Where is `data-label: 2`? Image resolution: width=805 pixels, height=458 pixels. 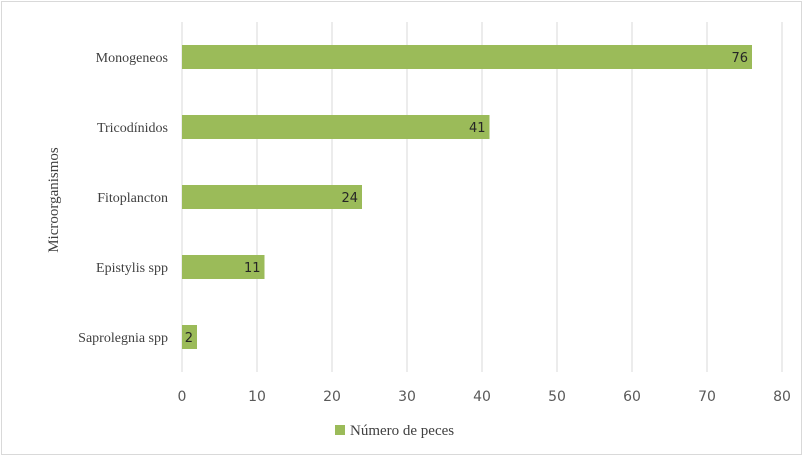 data-label: 2 is located at coordinates (189, 338).